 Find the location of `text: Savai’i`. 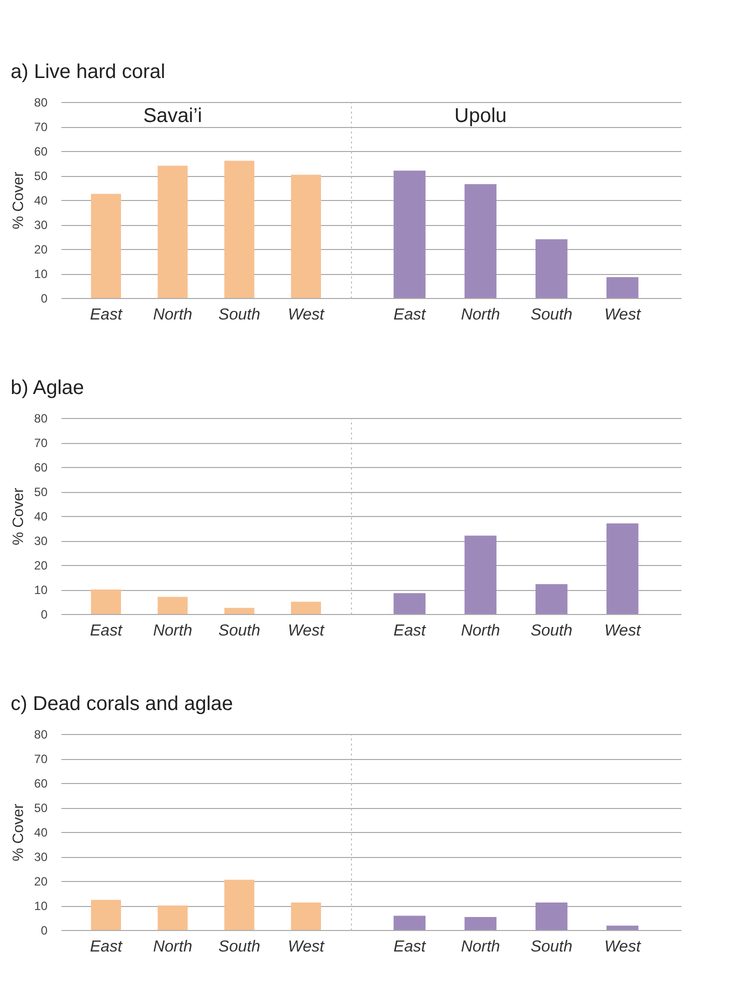

text: Savai’i is located at coordinates (172, 116).